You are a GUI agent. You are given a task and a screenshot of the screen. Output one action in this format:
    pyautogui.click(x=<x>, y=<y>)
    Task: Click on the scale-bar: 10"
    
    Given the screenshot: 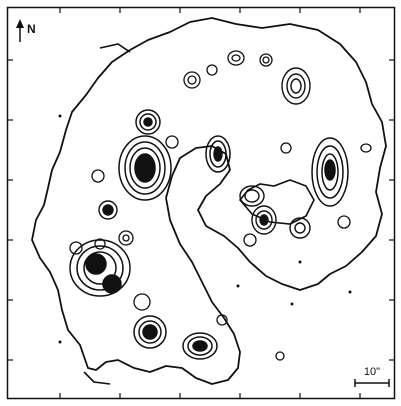 What is the action you would take?
    pyautogui.click(x=372, y=376)
    